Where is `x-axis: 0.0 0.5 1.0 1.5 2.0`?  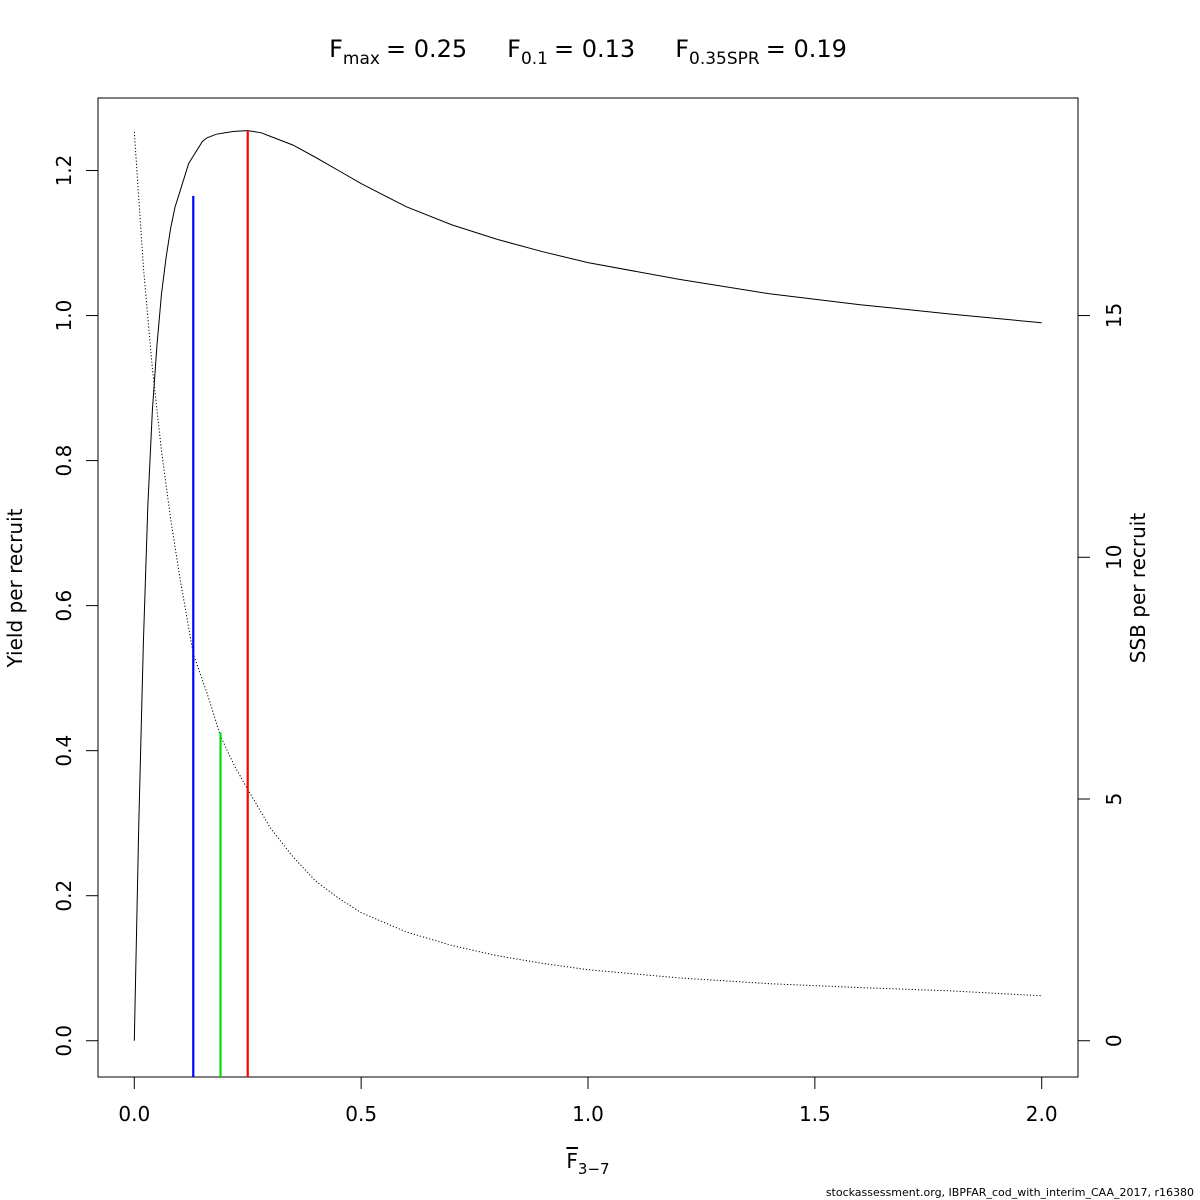
x-axis: 0.0 0.5 1.0 1.5 2.0 is located at coordinates (588, 1101).